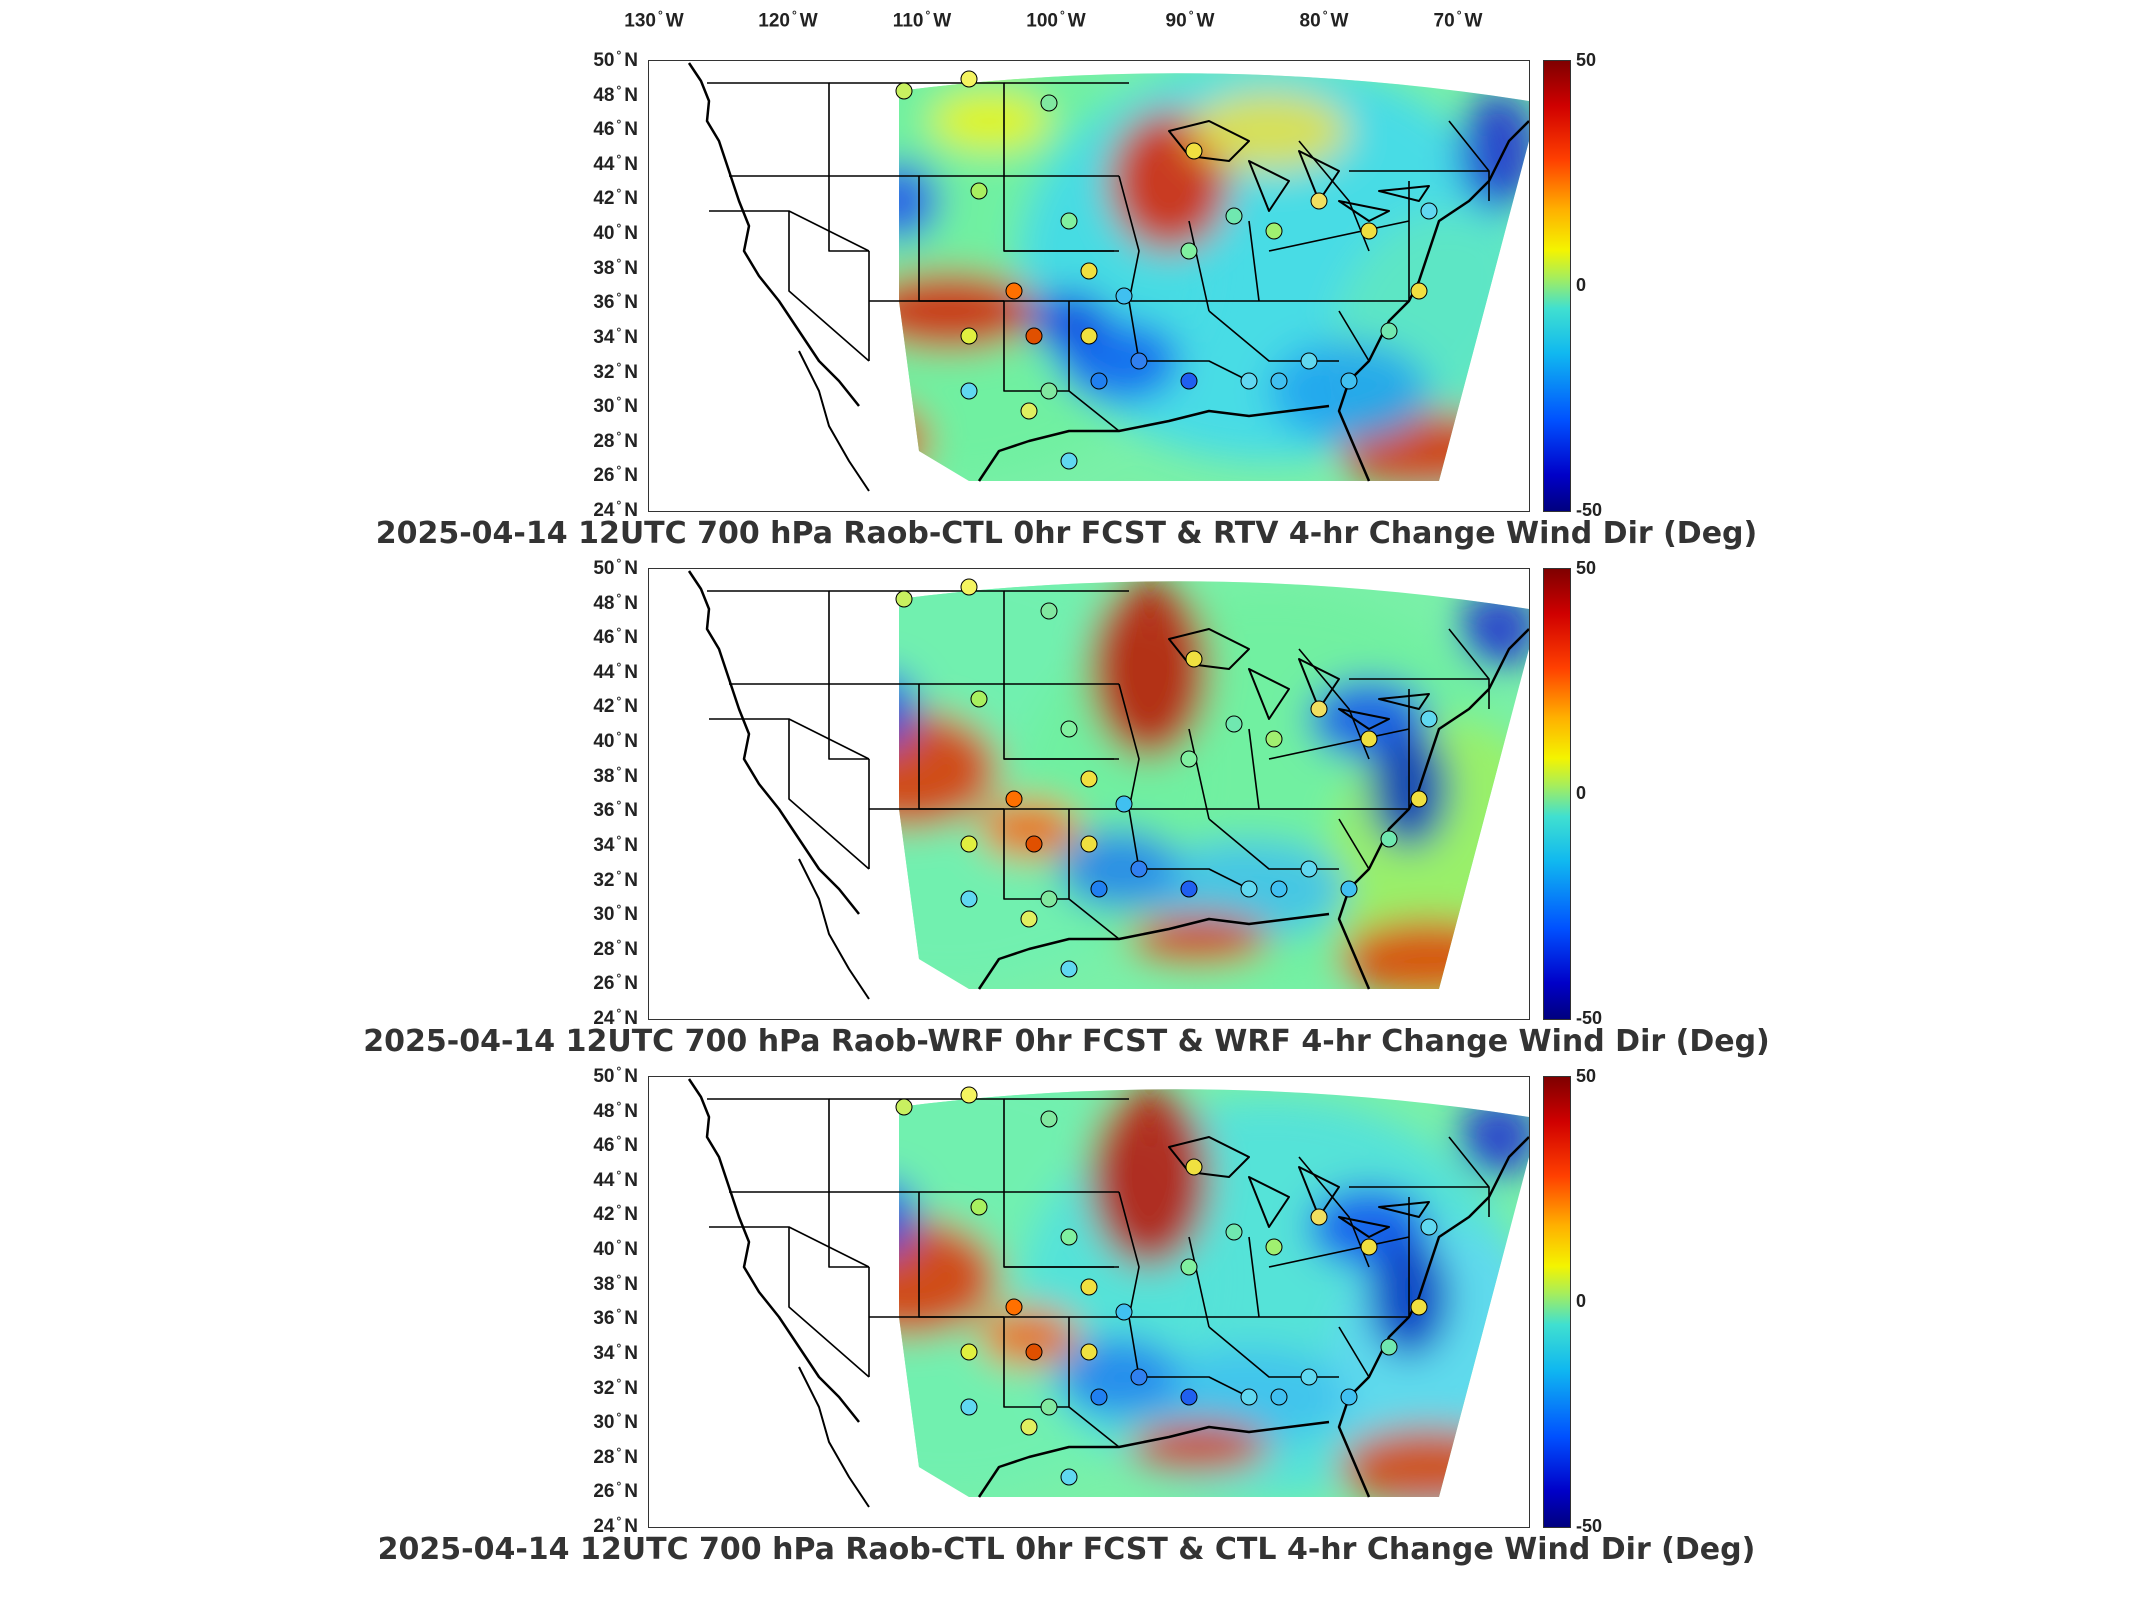 This screenshot has width=2133, height=1600. What do you see at coordinates (615, 440) in the screenshot?
I see `latitude-label: 28 ° N` at bounding box center [615, 440].